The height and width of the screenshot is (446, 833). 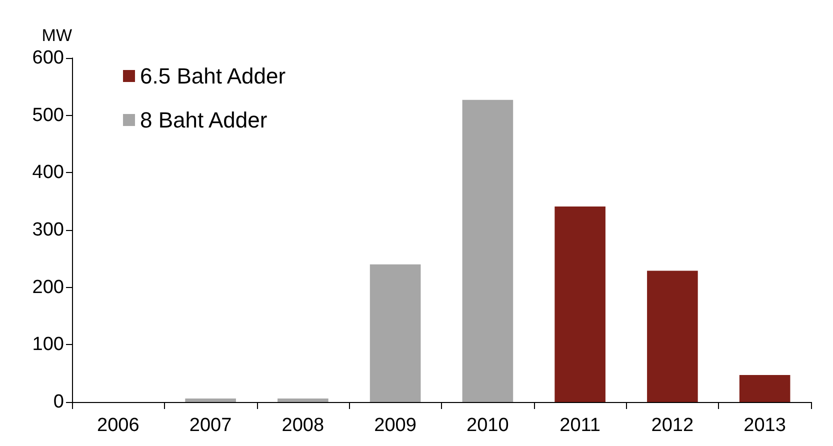 I want to click on x-tick-label: 2006, so click(x=118, y=425).